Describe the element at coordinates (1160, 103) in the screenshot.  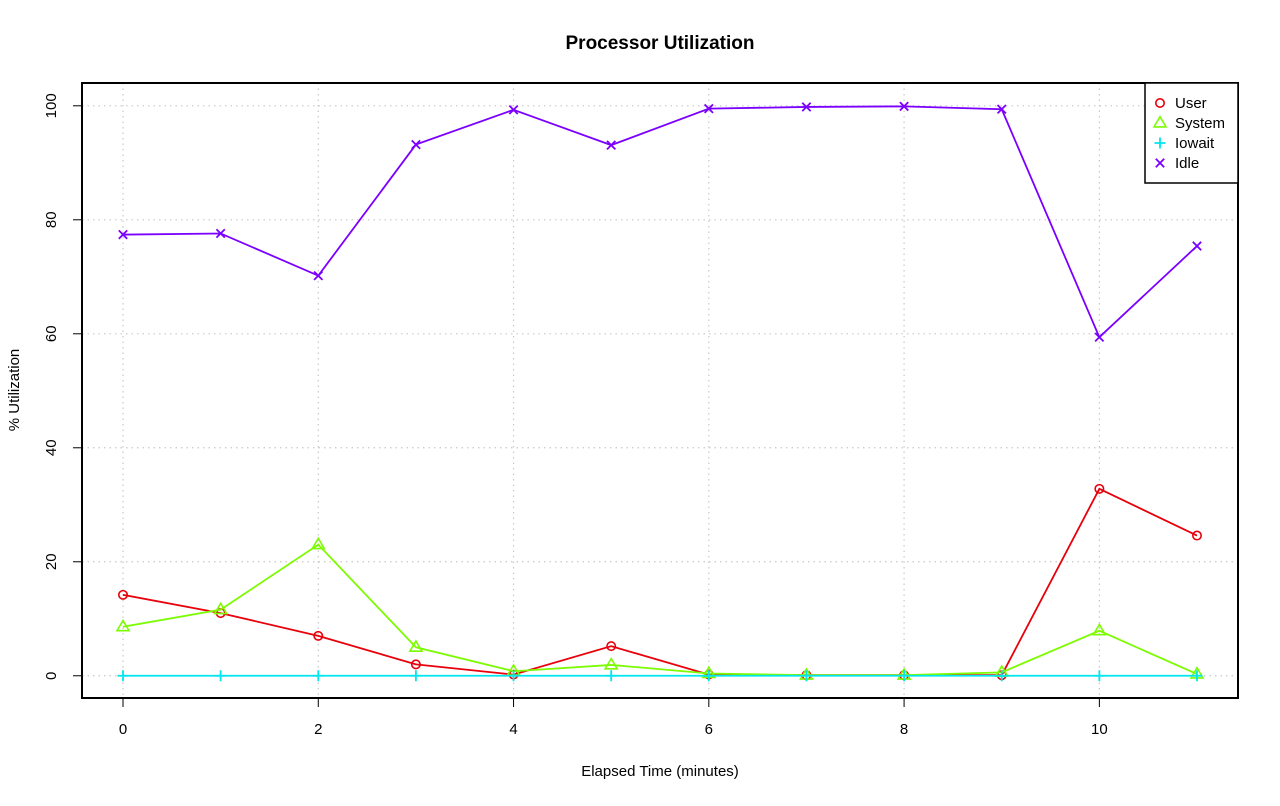
I see `legend-marker-user` at that location.